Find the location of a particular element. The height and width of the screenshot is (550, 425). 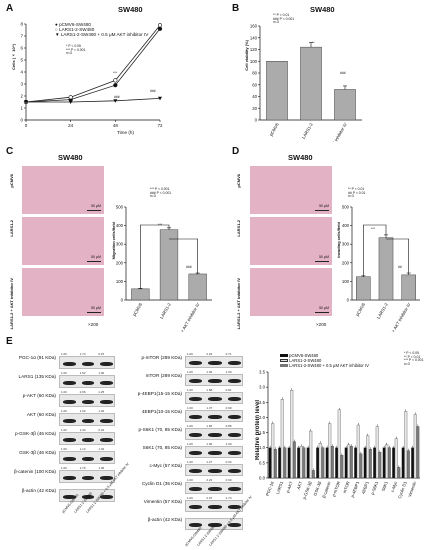

blot-row-label: LARS1 (135 KDa) is located at coordinates (37, 376).